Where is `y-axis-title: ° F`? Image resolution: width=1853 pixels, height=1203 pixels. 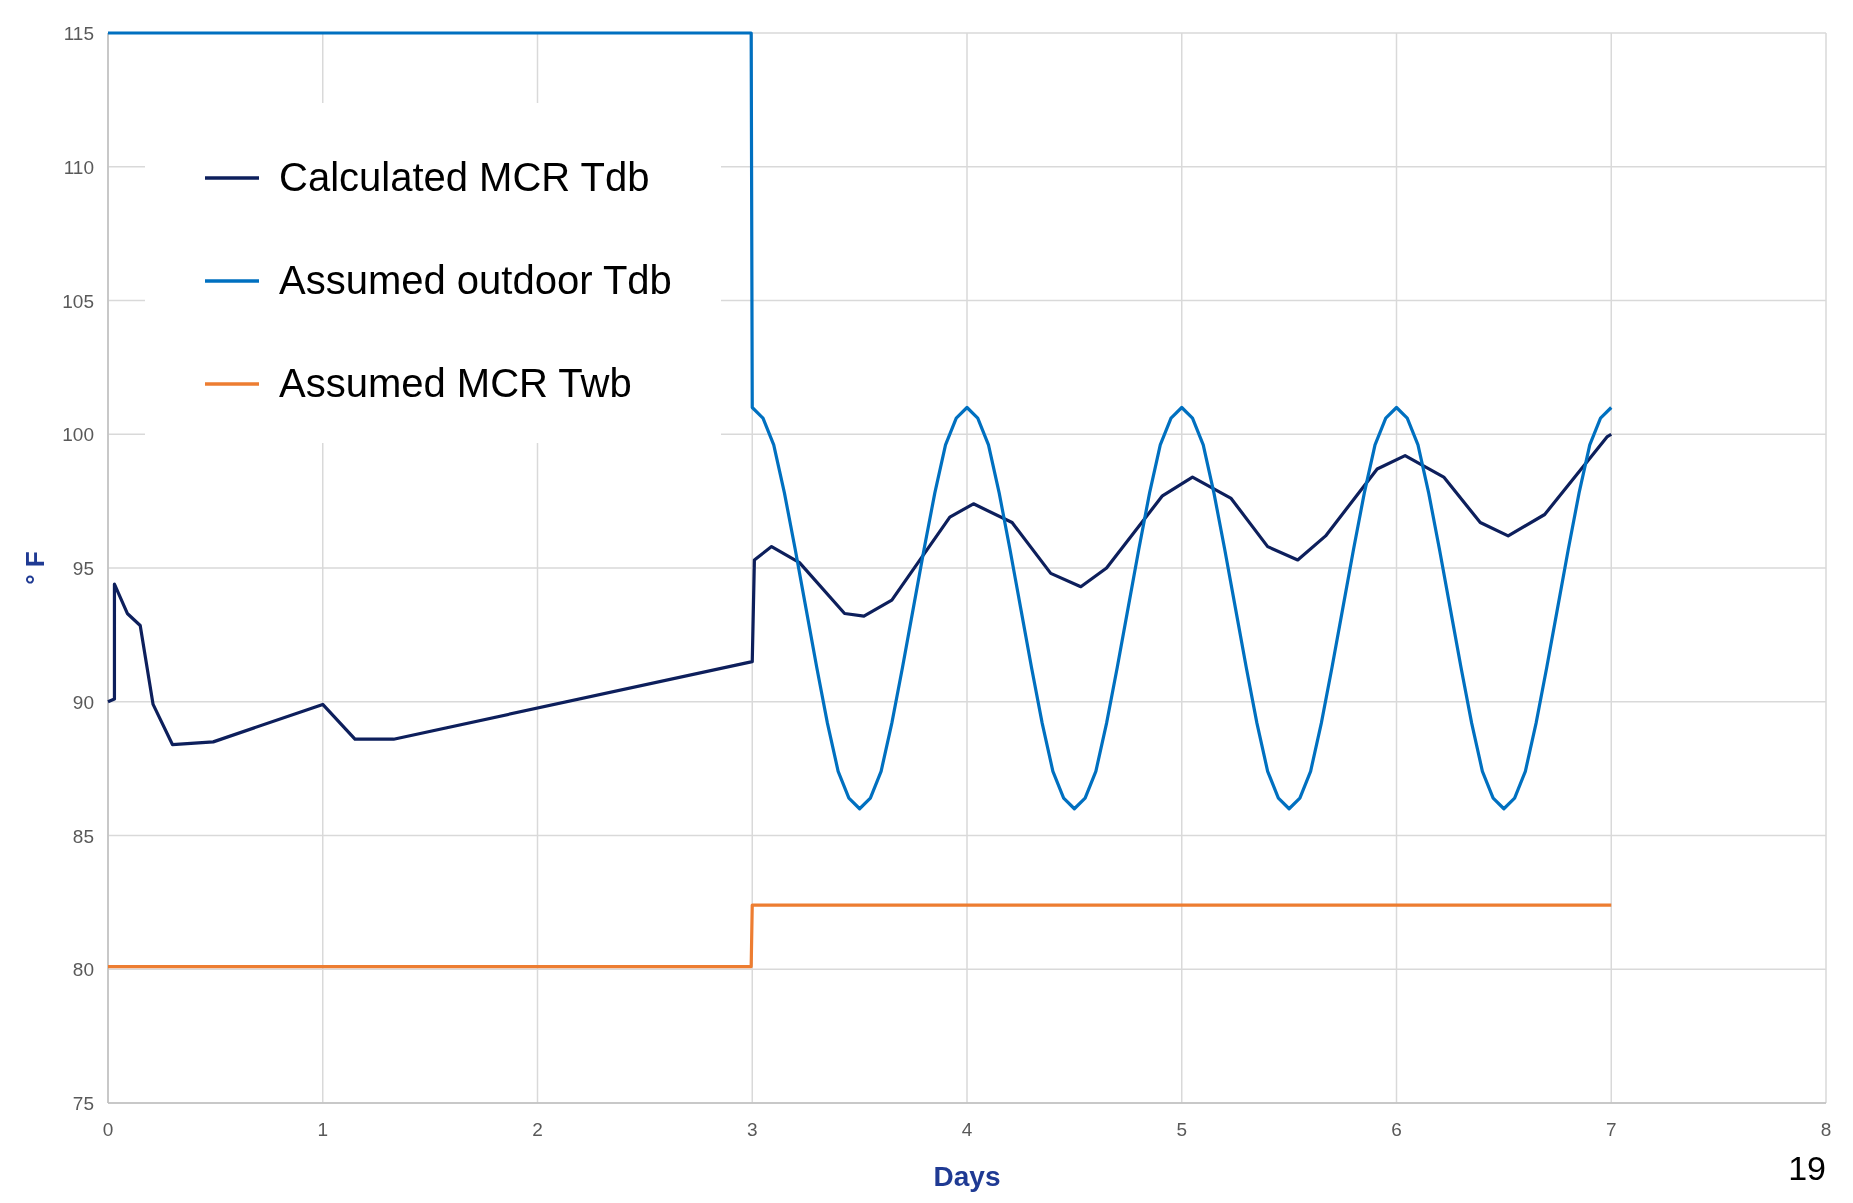
y-axis-title: ° F is located at coordinates (35, 568).